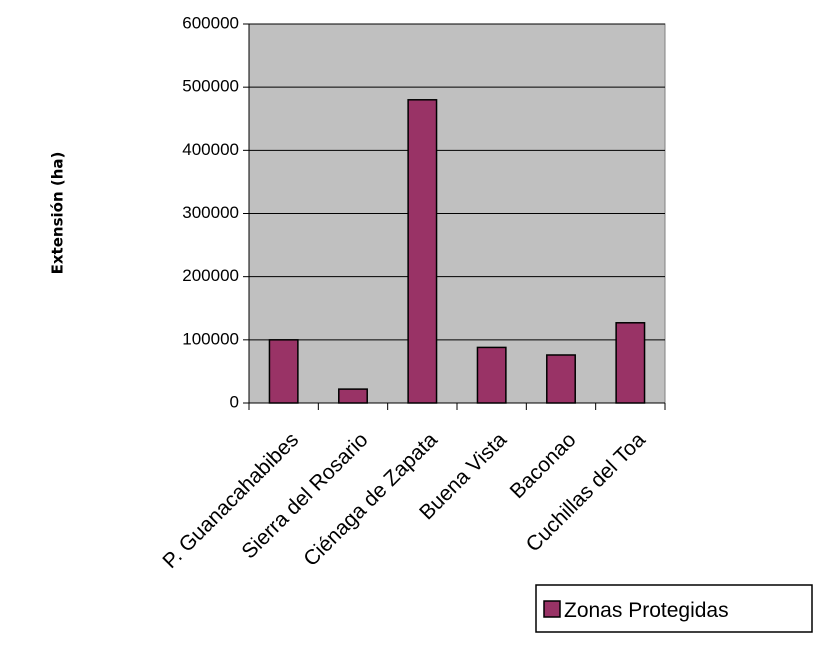 The image size is (816, 650). Describe the element at coordinates (58, 213) in the screenshot. I see `y-axis-title: Extensión (ha)` at that location.